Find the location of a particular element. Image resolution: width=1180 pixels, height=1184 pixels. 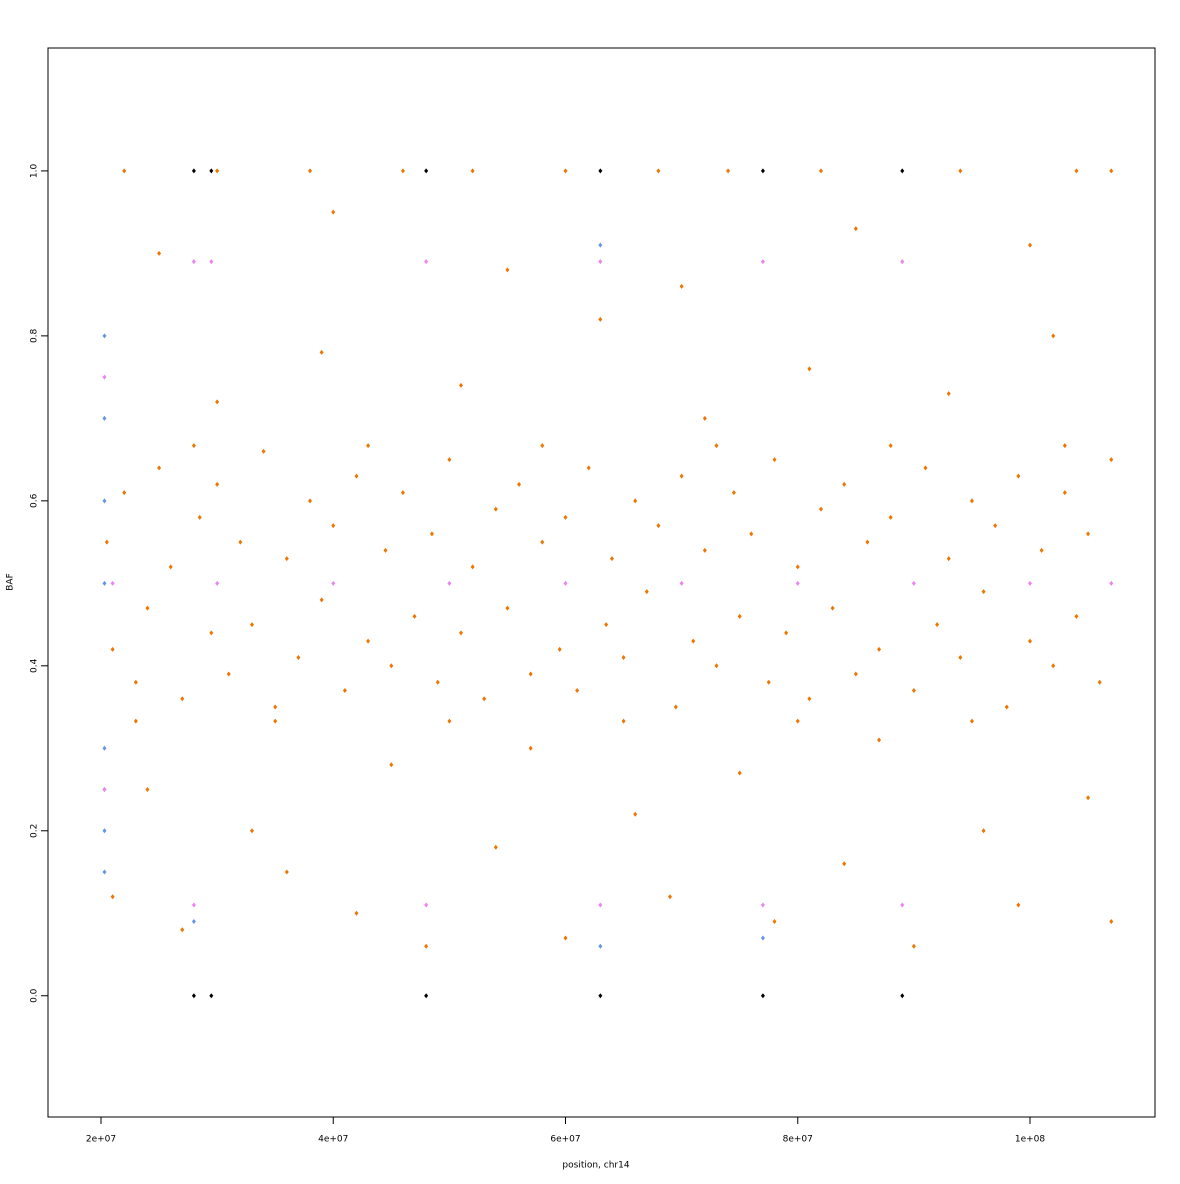

x-tick-label: 4e+07 is located at coordinates (333, 1140).